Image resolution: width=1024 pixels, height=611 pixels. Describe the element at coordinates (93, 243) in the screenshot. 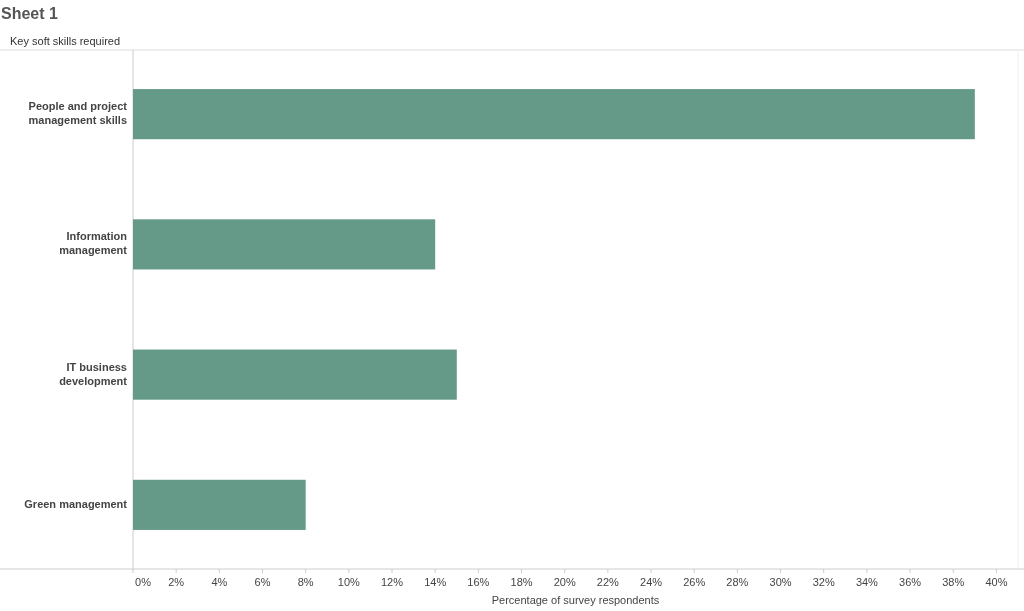

I see `y-tick-label: Information management` at that location.